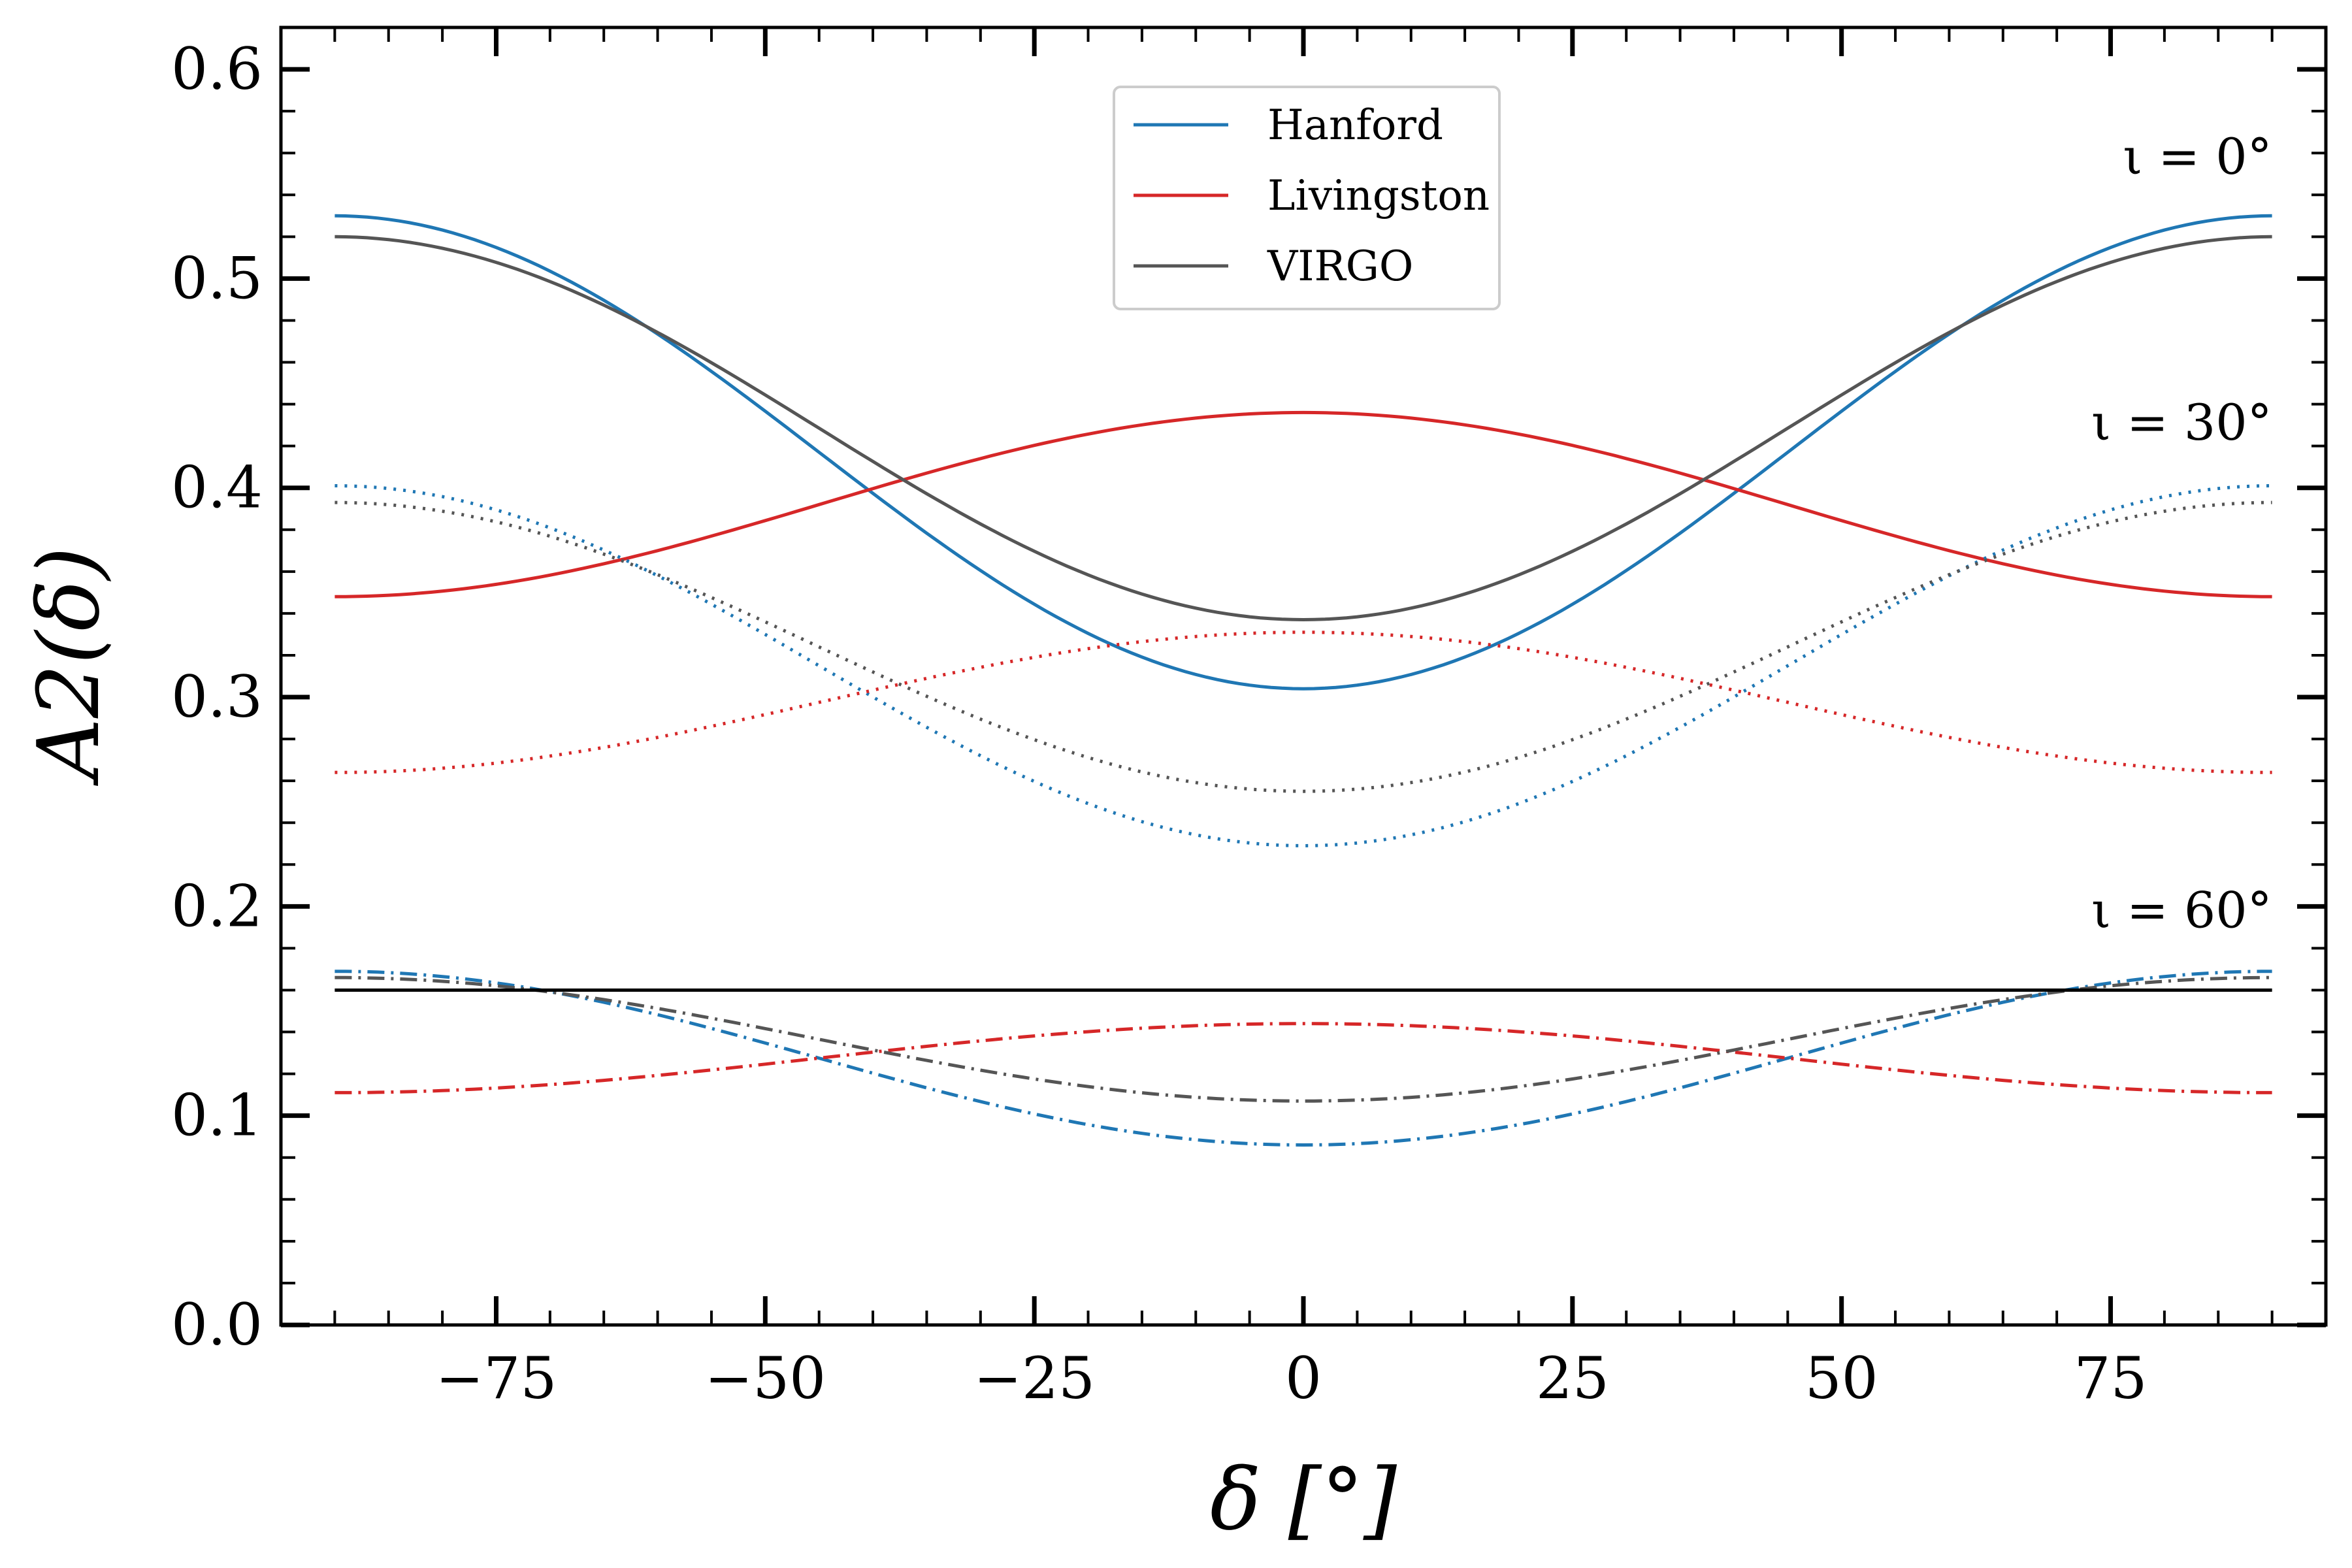 This screenshot has width=2352, height=1568. What do you see at coordinates (1340, 266) in the screenshot?
I see `legend-label: VIRGO` at bounding box center [1340, 266].